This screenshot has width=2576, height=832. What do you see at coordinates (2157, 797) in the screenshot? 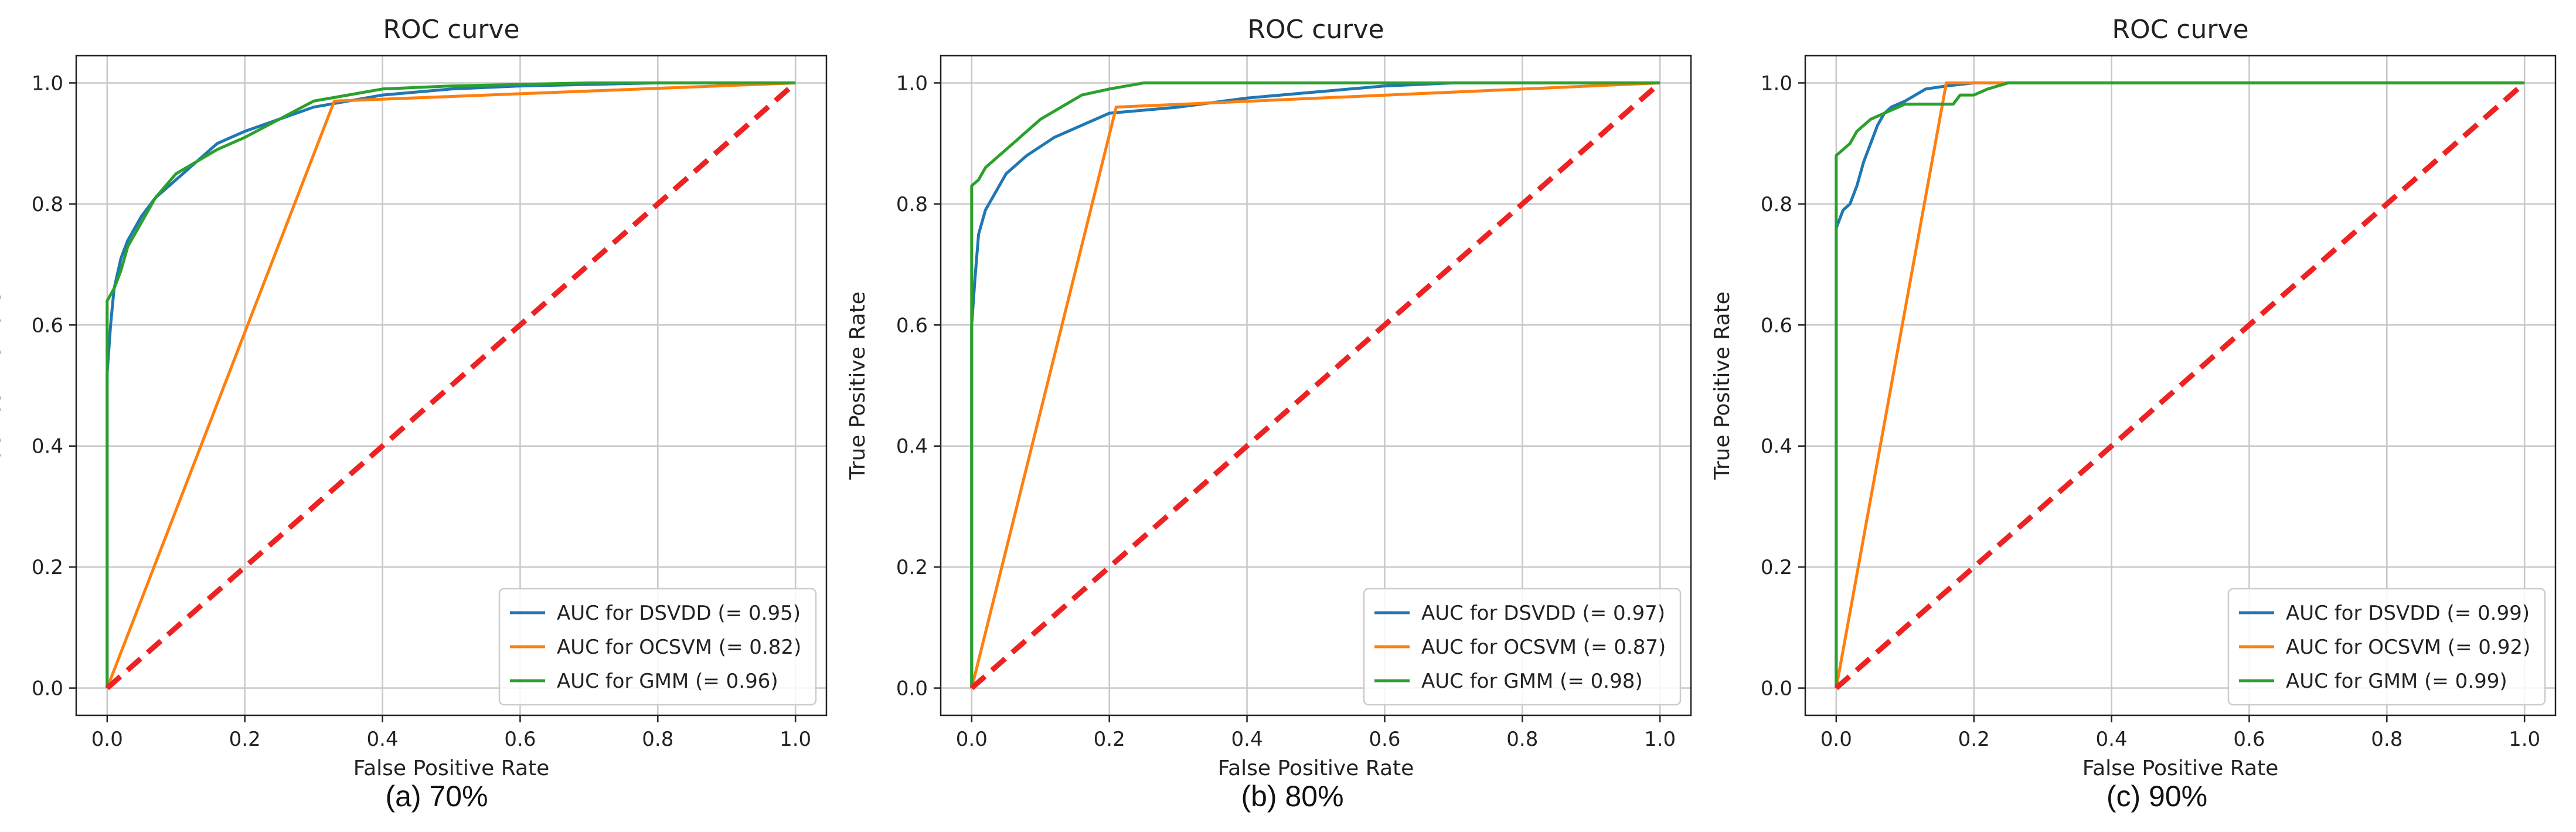
I see `panel-caption: (c) 90%` at bounding box center [2157, 797].